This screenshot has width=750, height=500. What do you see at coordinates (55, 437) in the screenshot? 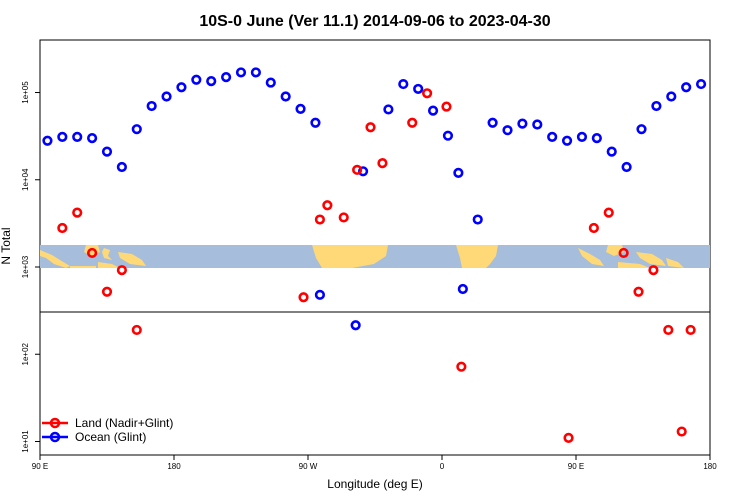
I see `legend-marker-ocean` at bounding box center [55, 437].